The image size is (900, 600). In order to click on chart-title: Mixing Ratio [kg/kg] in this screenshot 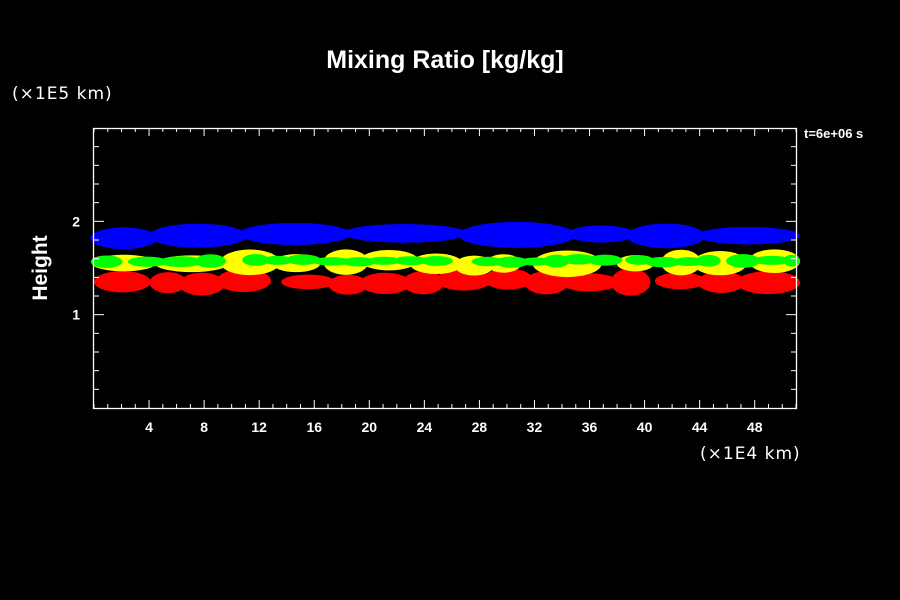, I will do `click(445, 60)`.